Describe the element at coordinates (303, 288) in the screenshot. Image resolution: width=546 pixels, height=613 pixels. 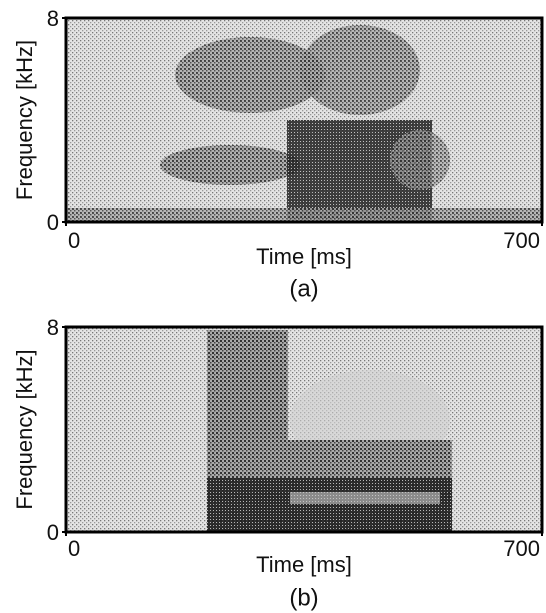
I see `panel-caption: (a)` at that location.